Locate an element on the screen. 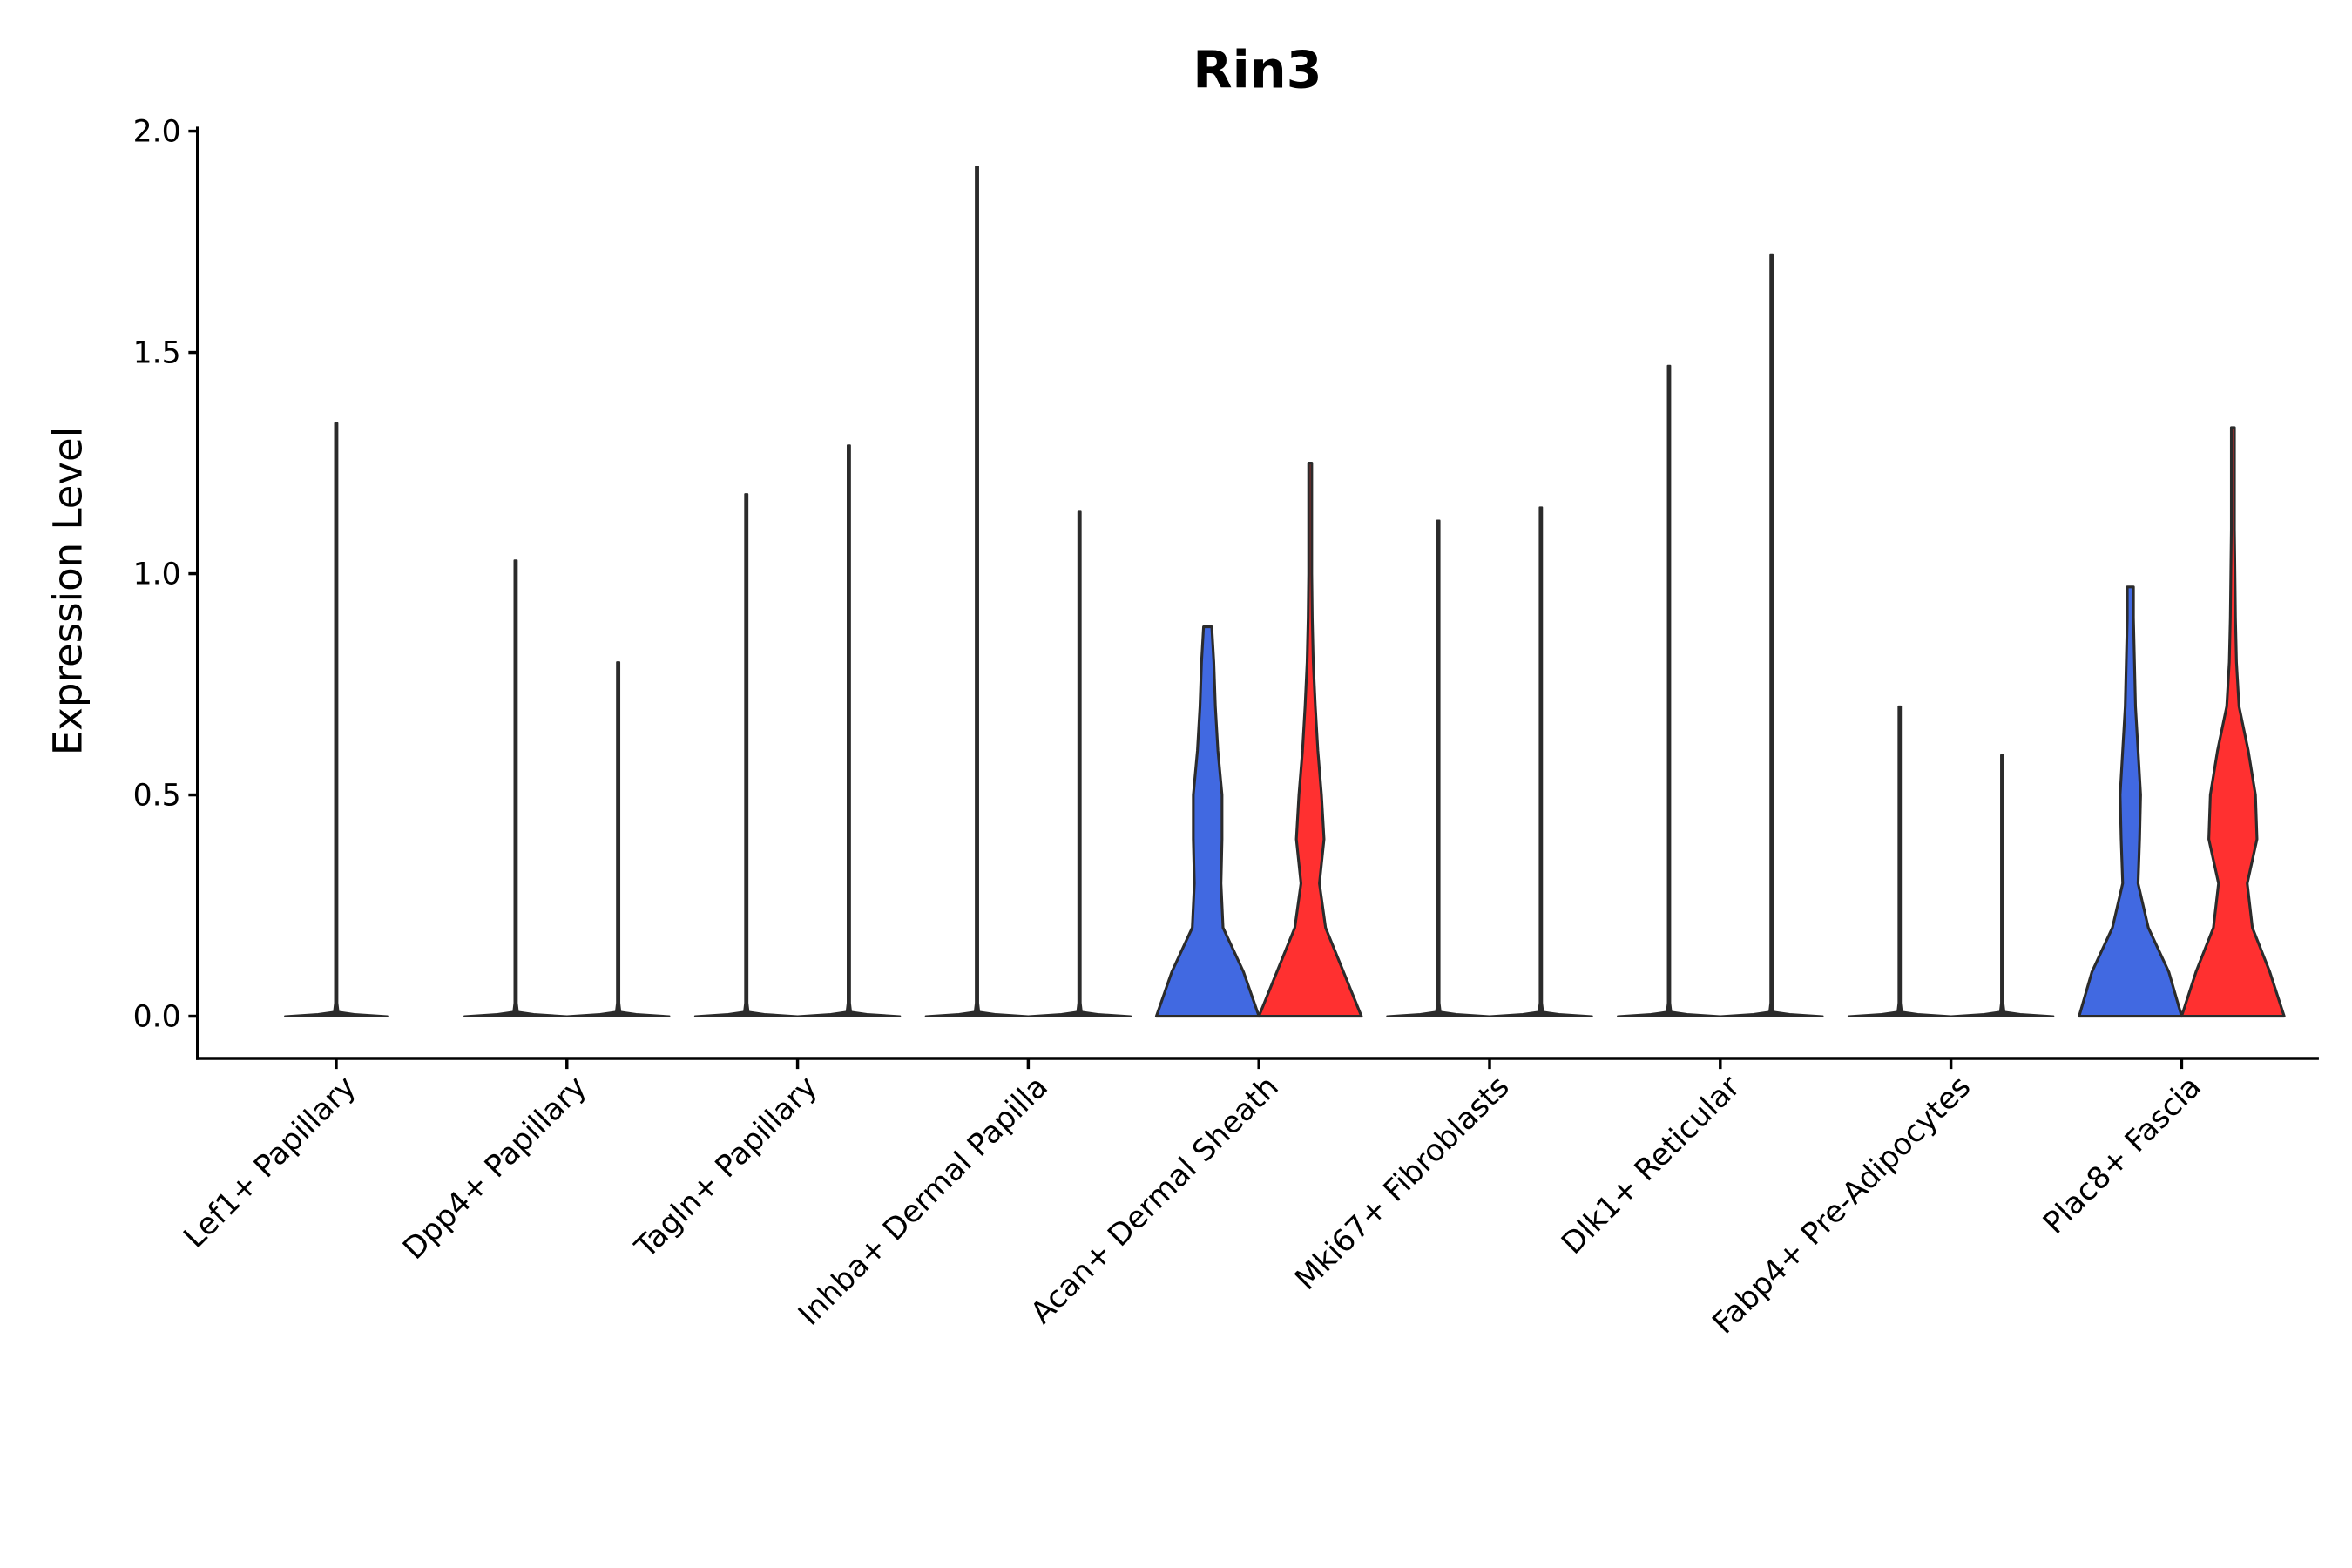  y-ticks: 0.0 0.5 1.0 1.5 2.0 is located at coordinates (166, 575).